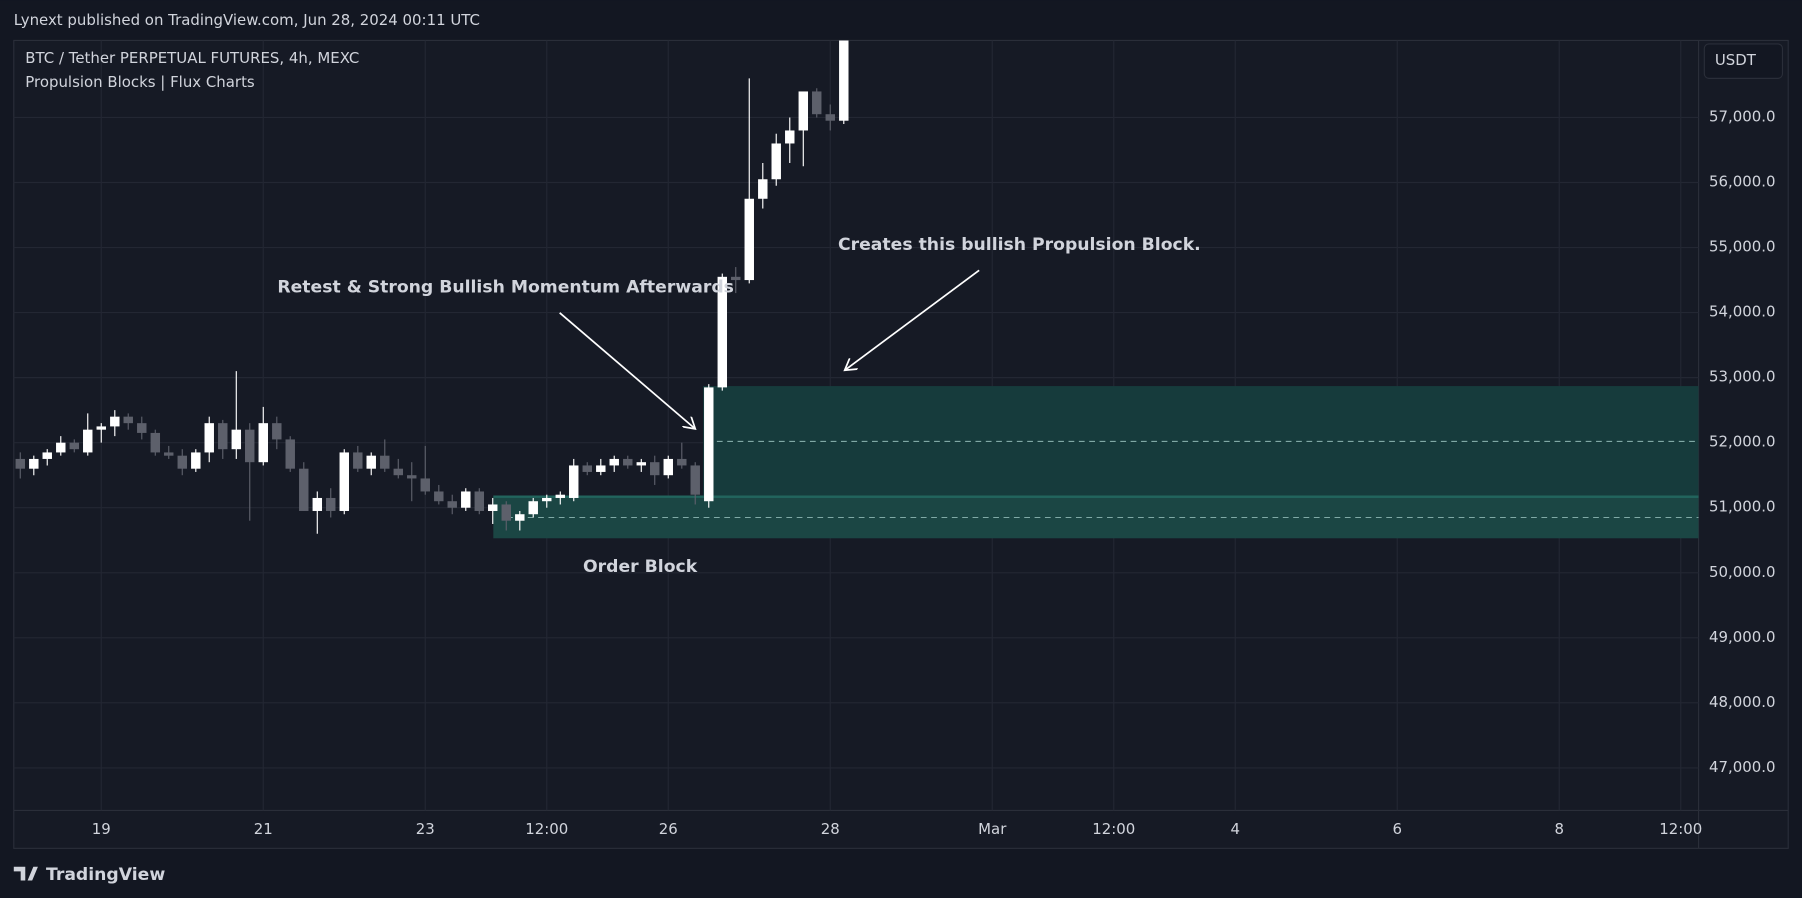  I want to click on annotation: Order Block, so click(640, 567).